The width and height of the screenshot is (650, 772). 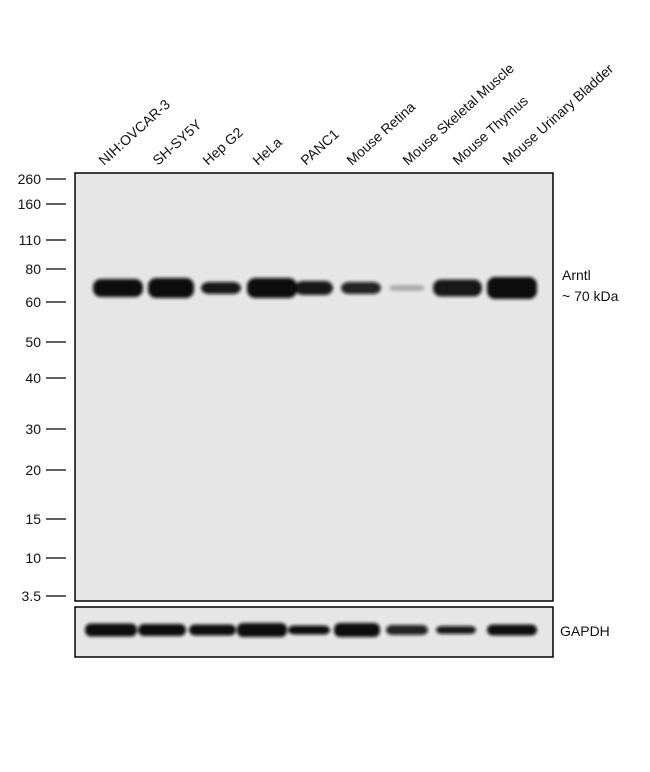 I want to click on target-size: ~ 70 kDa, so click(x=590, y=296).